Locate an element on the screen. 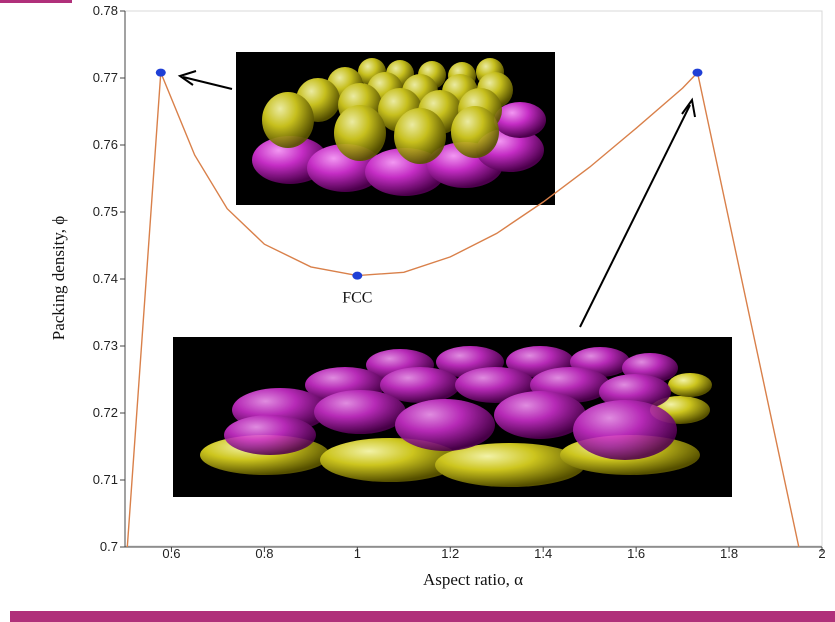 Image resolution: width=835 pixels, height=622 pixels. y-tick-label: 0.77 is located at coordinates (105, 77).